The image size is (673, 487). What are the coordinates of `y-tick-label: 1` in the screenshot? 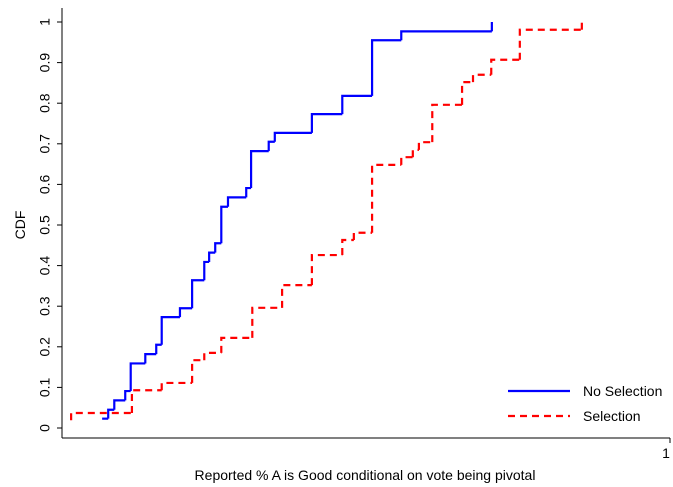 It's located at (45, 22).